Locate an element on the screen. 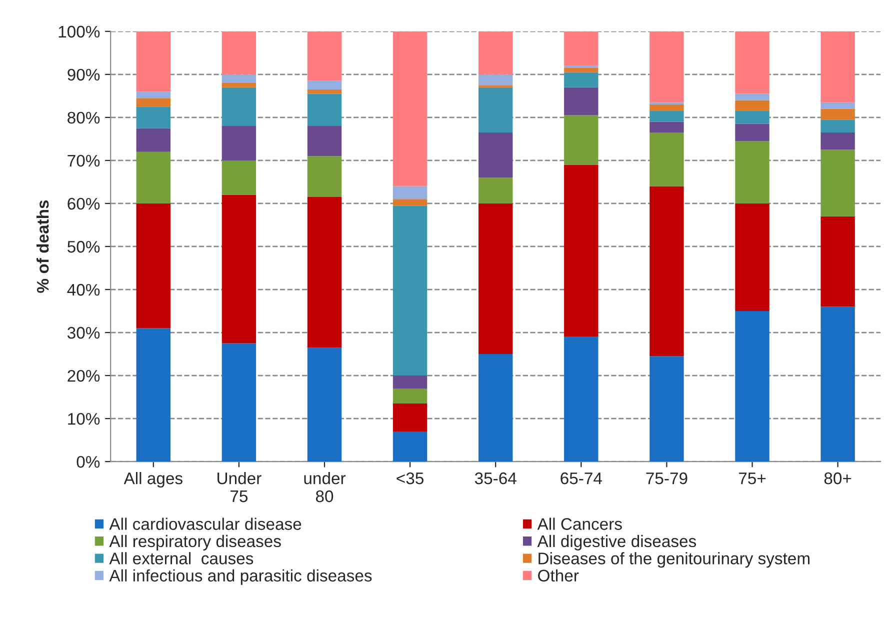  x-tick-label: <35 is located at coordinates (410, 478).